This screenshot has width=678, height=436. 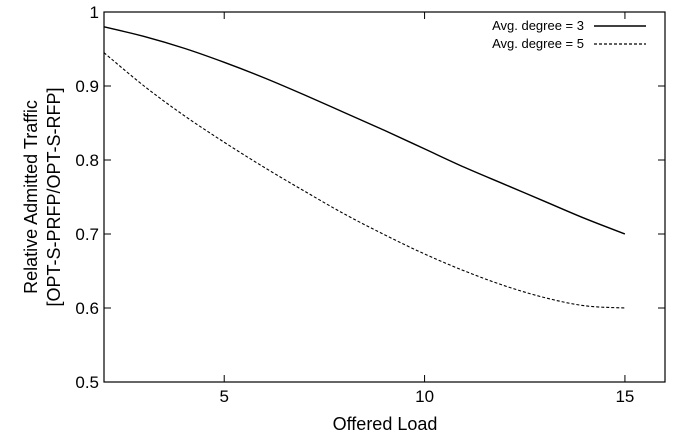 What do you see at coordinates (87, 382) in the screenshot?
I see `y-tick-label: 0.5` at bounding box center [87, 382].